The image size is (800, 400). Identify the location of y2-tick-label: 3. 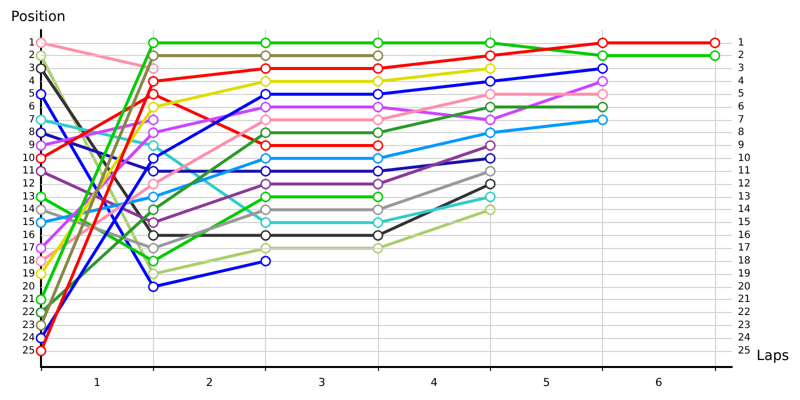
(741, 68).